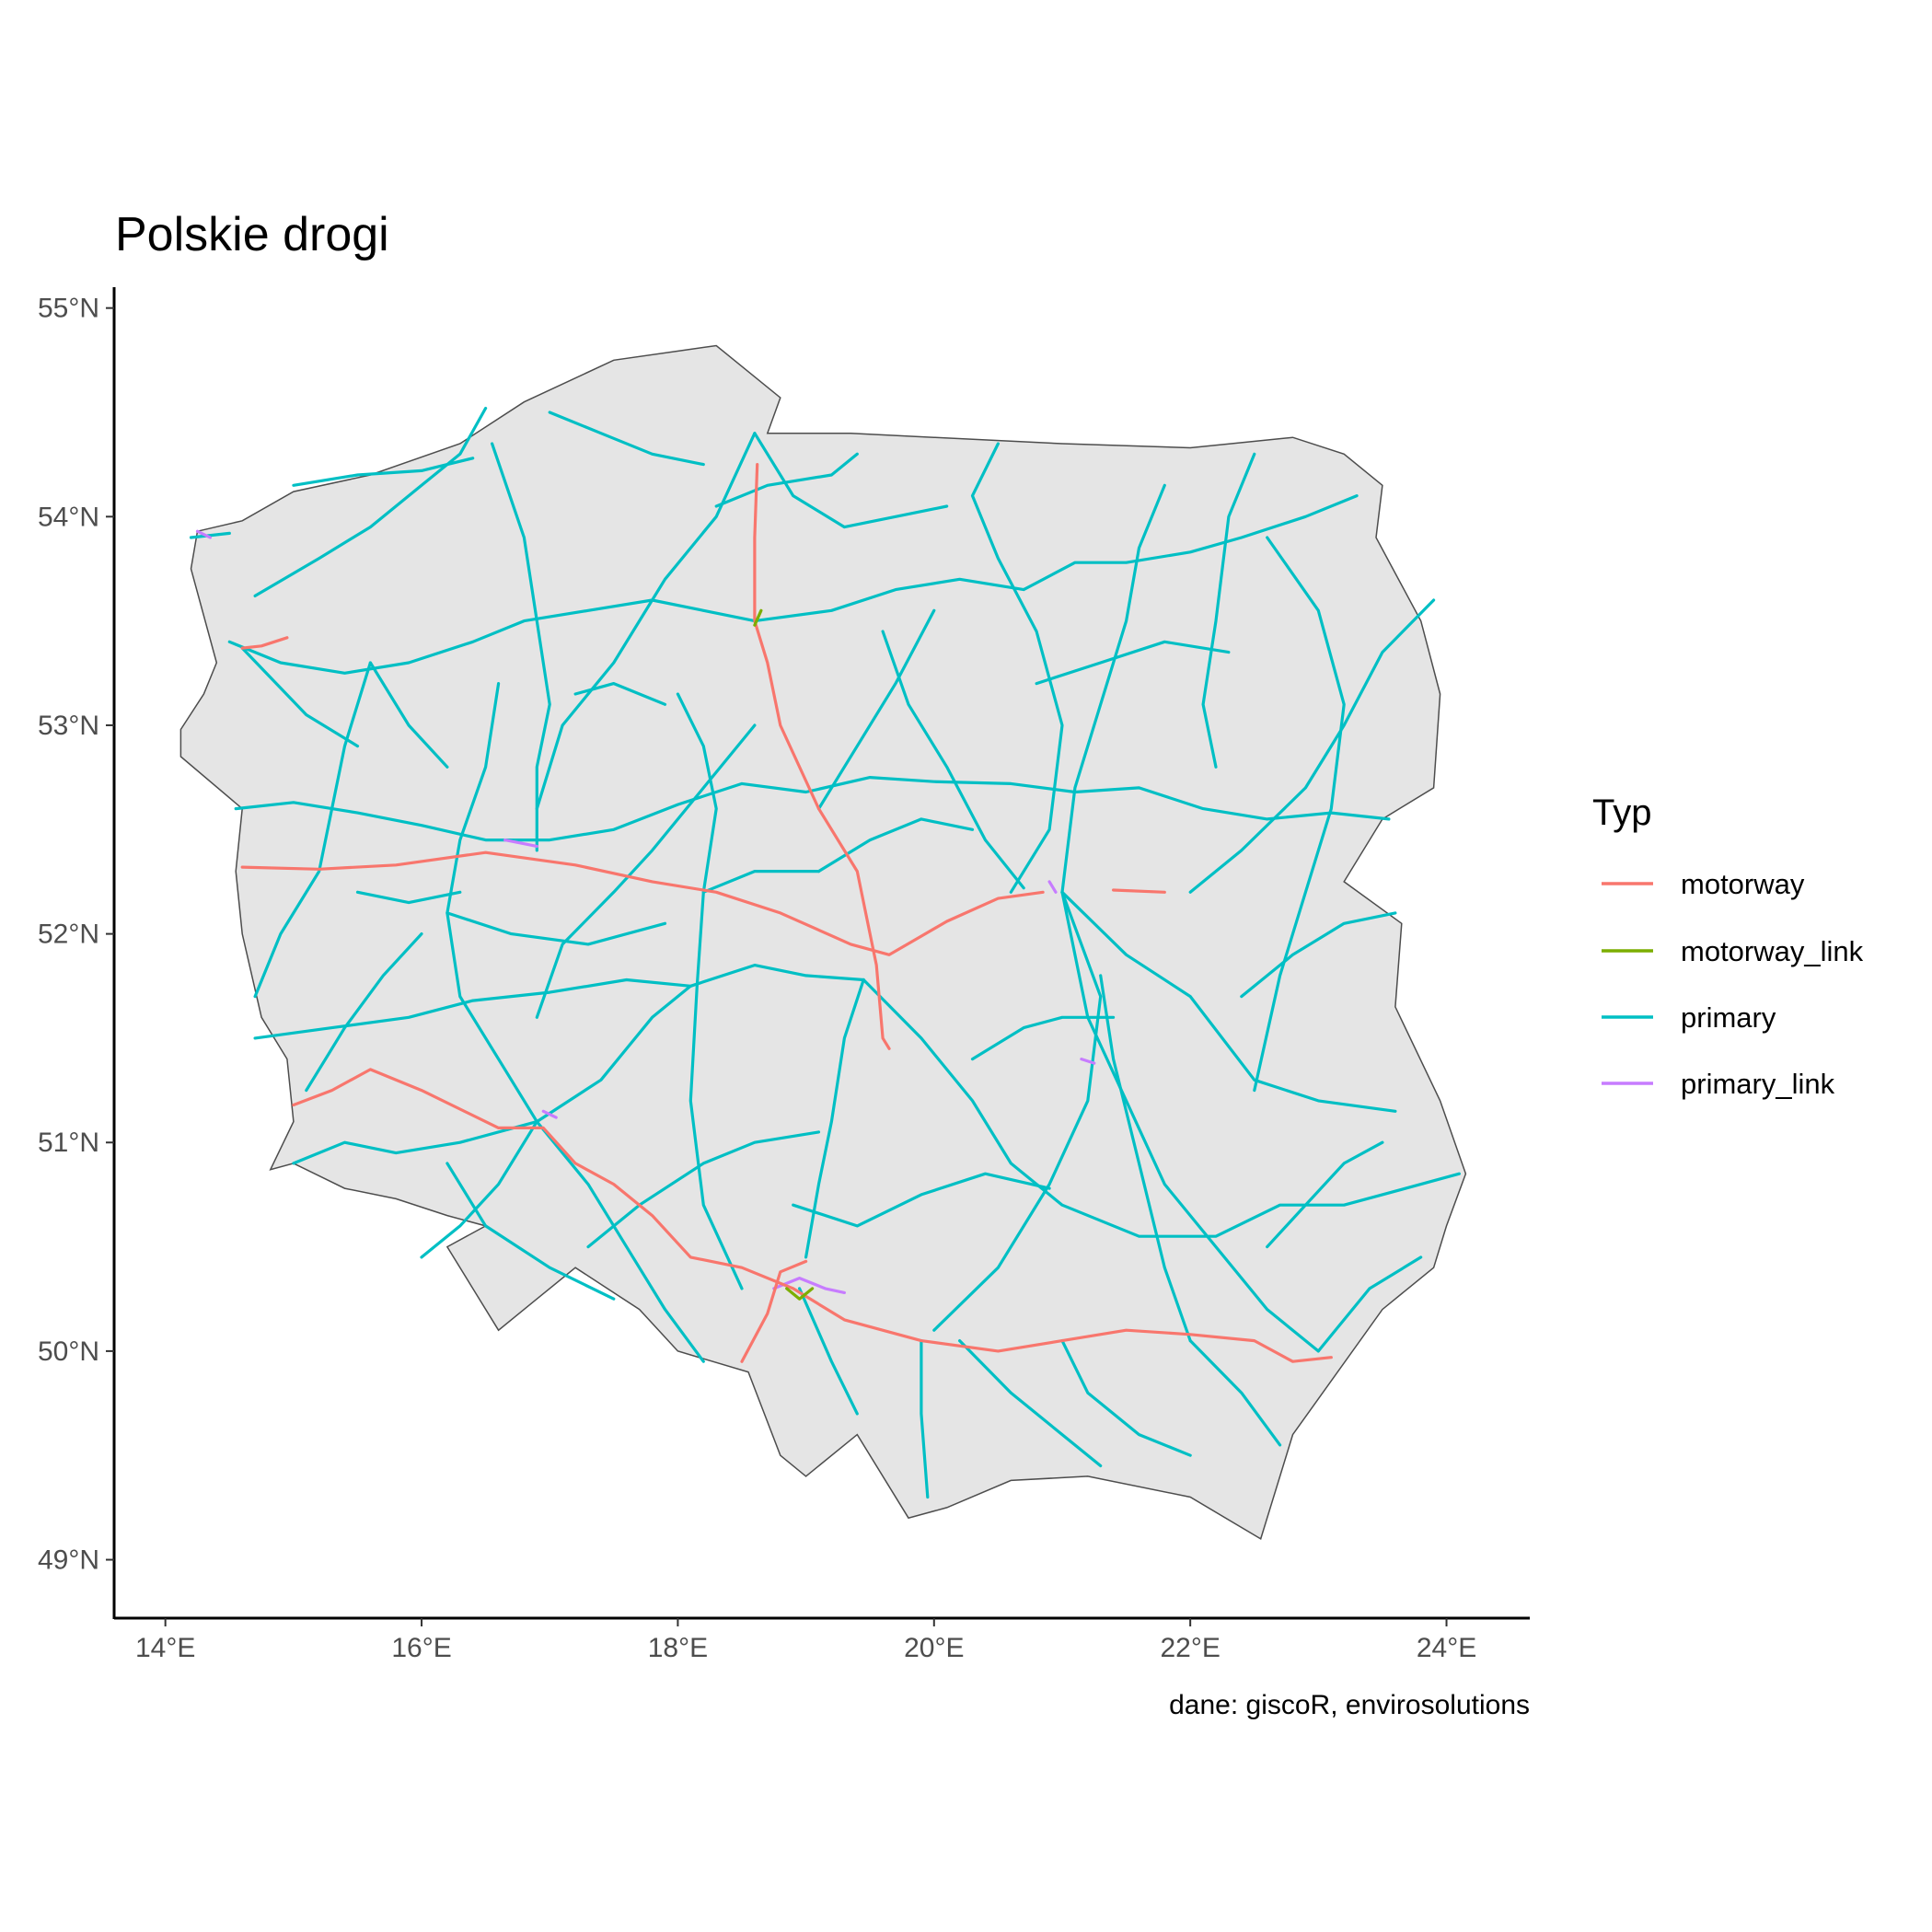  I want to click on y-tick-label: 51°N, so click(69, 1143).